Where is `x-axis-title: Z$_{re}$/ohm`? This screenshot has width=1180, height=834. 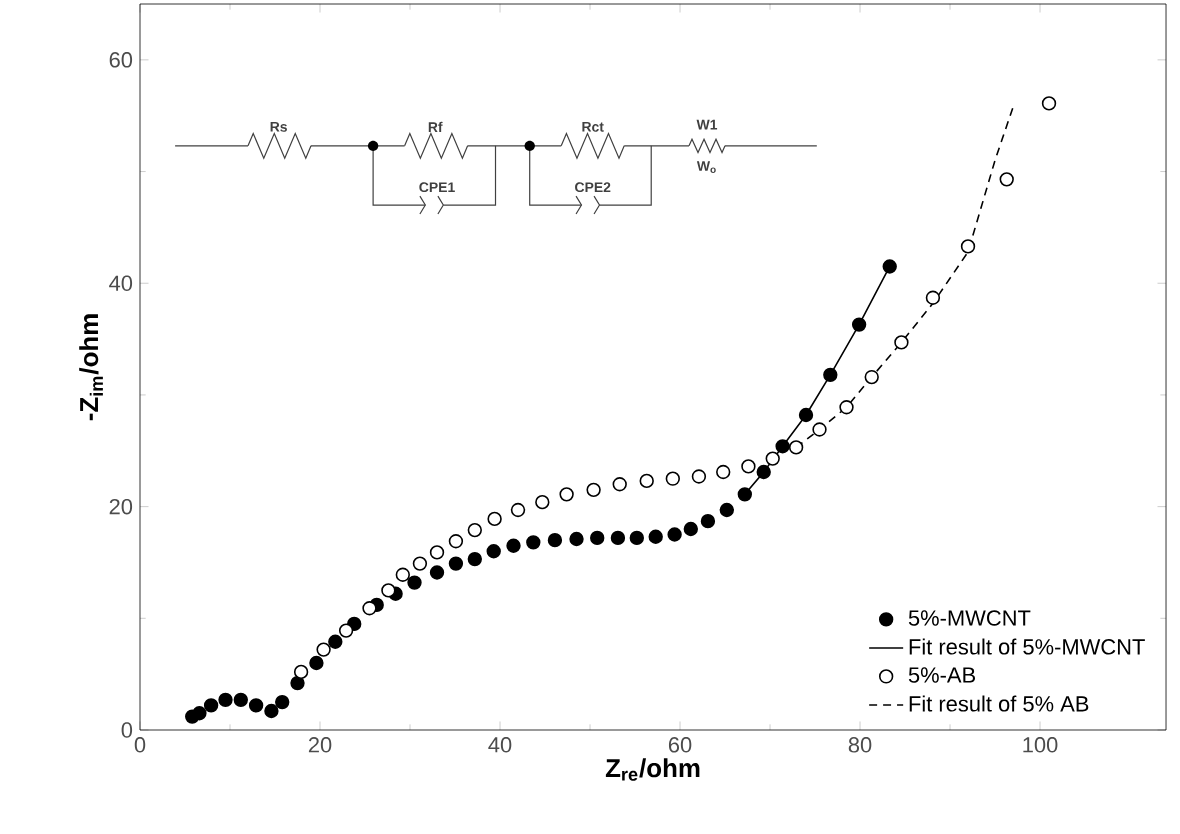
x-axis-title: Z$_{re}$/ohm is located at coordinates (652, 769).